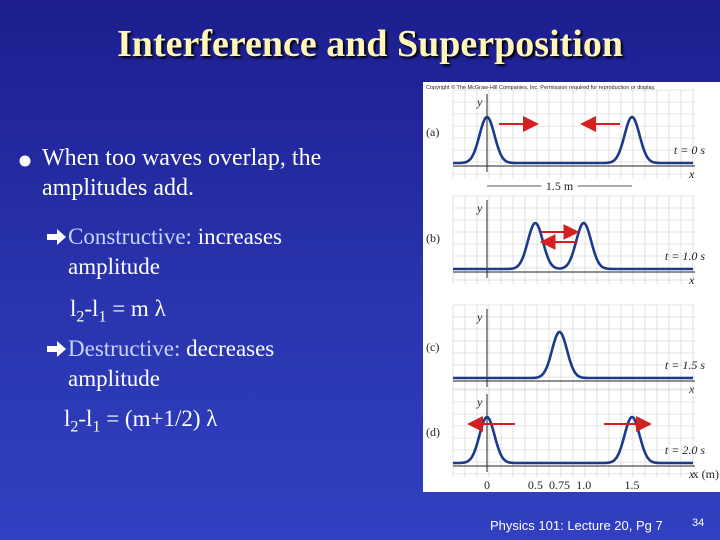  What do you see at coordinates (175, 251) in the screenshot?
I see `sub-text: increases amplitude` at bounding box center [175, 251].